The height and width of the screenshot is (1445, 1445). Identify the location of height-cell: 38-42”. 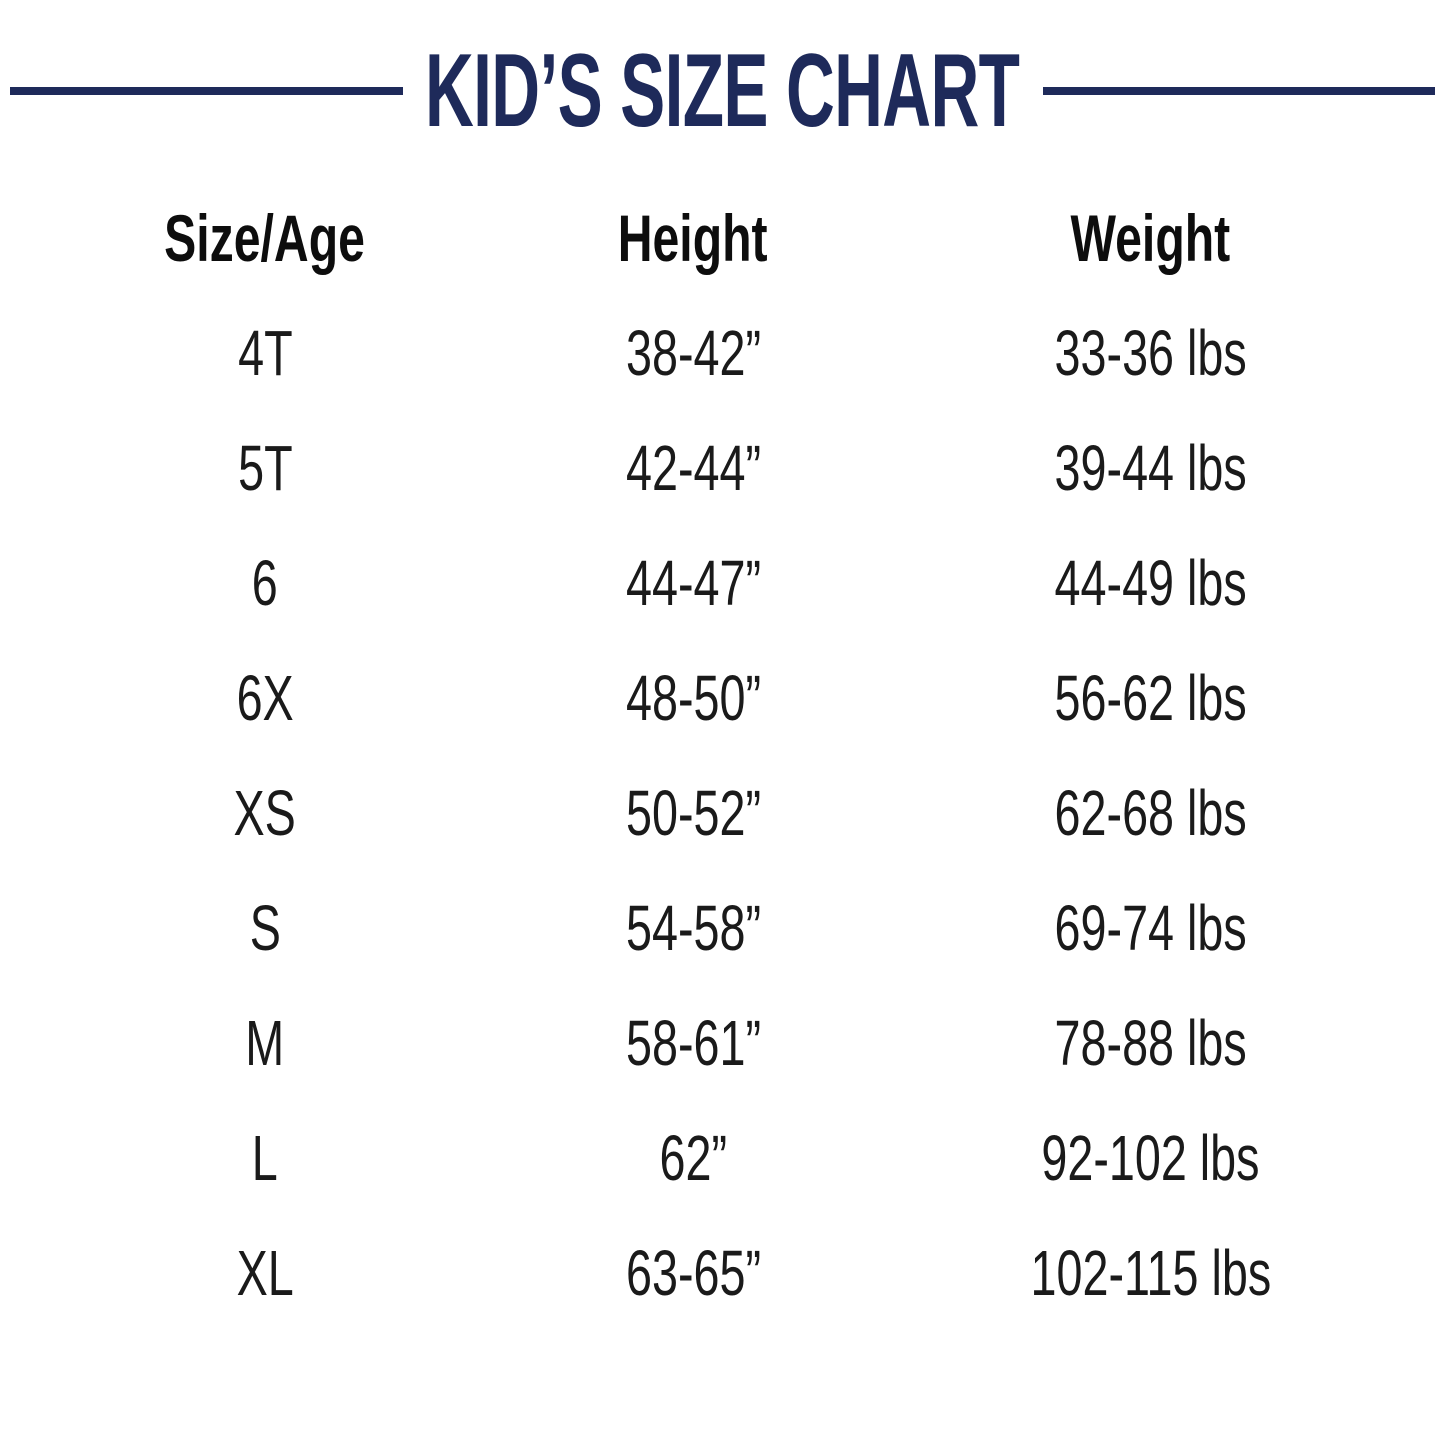
(693, 353).